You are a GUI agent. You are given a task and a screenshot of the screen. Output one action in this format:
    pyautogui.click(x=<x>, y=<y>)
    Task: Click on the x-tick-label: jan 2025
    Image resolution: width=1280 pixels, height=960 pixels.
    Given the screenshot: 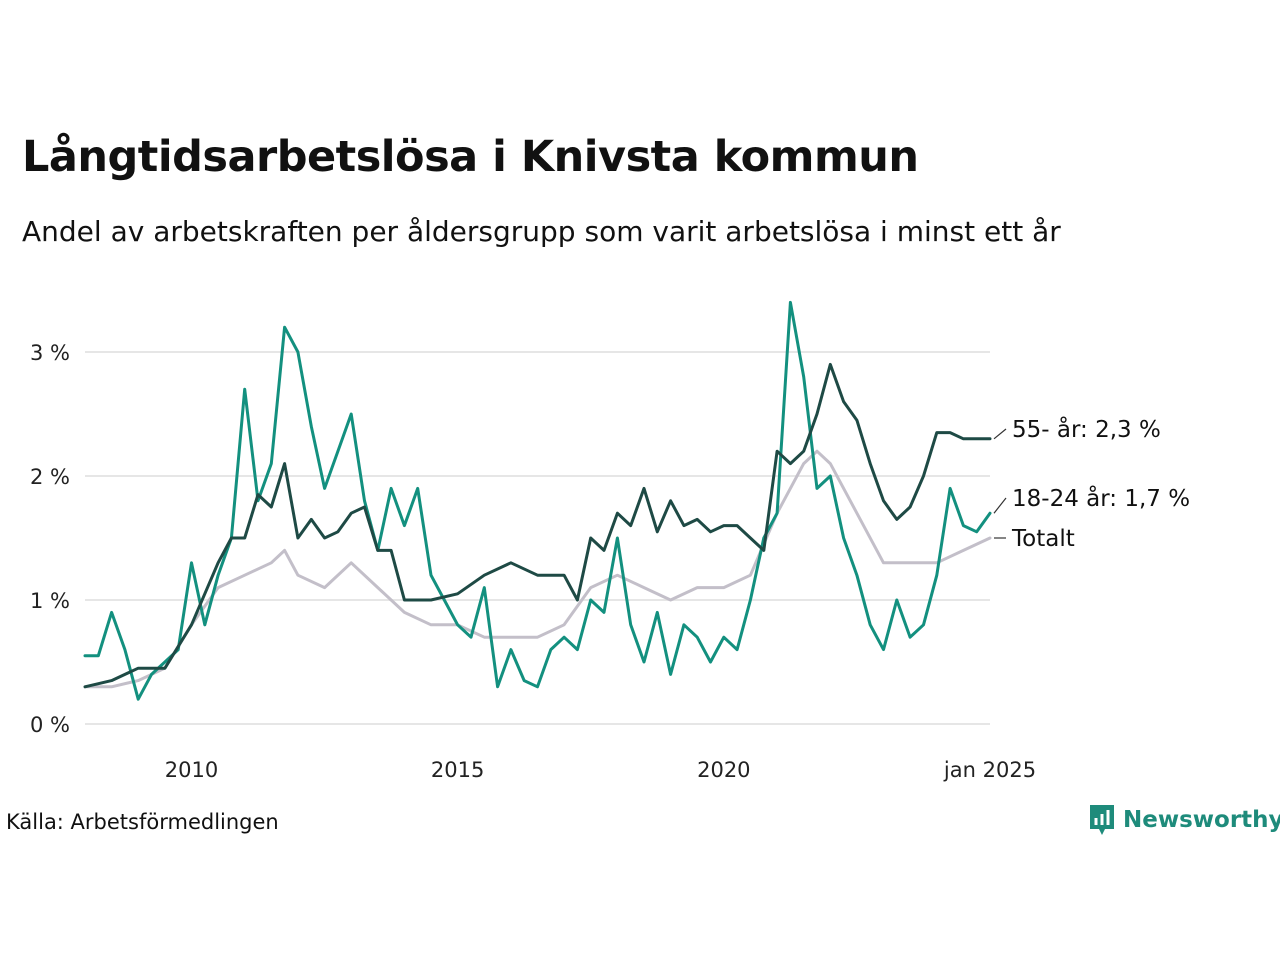 What is the action you would take?
    pyautogui.click(x=989, y=770)
    